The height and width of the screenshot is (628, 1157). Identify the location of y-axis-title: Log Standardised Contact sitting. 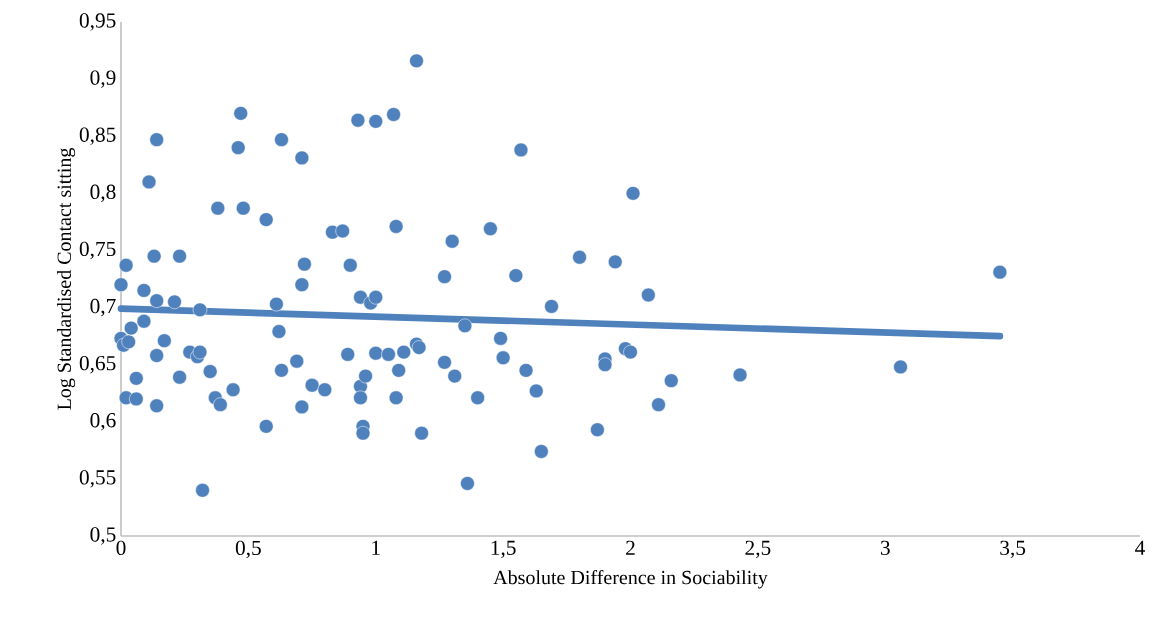
(66, 278).